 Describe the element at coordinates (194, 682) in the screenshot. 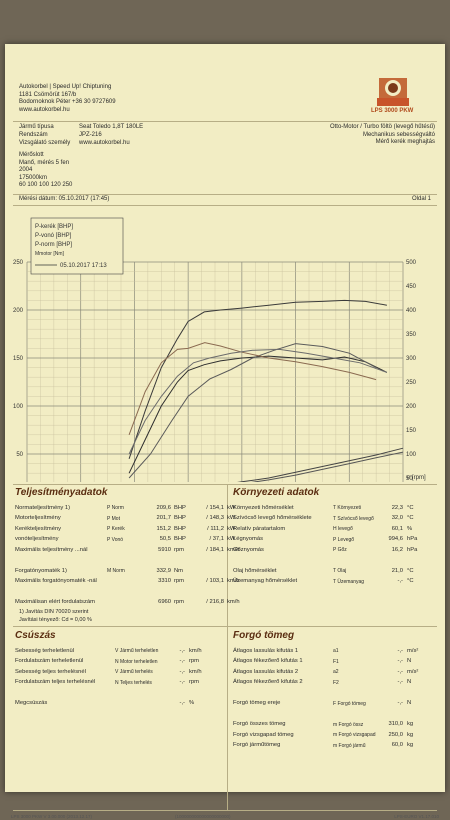

I see `slip-u: rpm` at that location.